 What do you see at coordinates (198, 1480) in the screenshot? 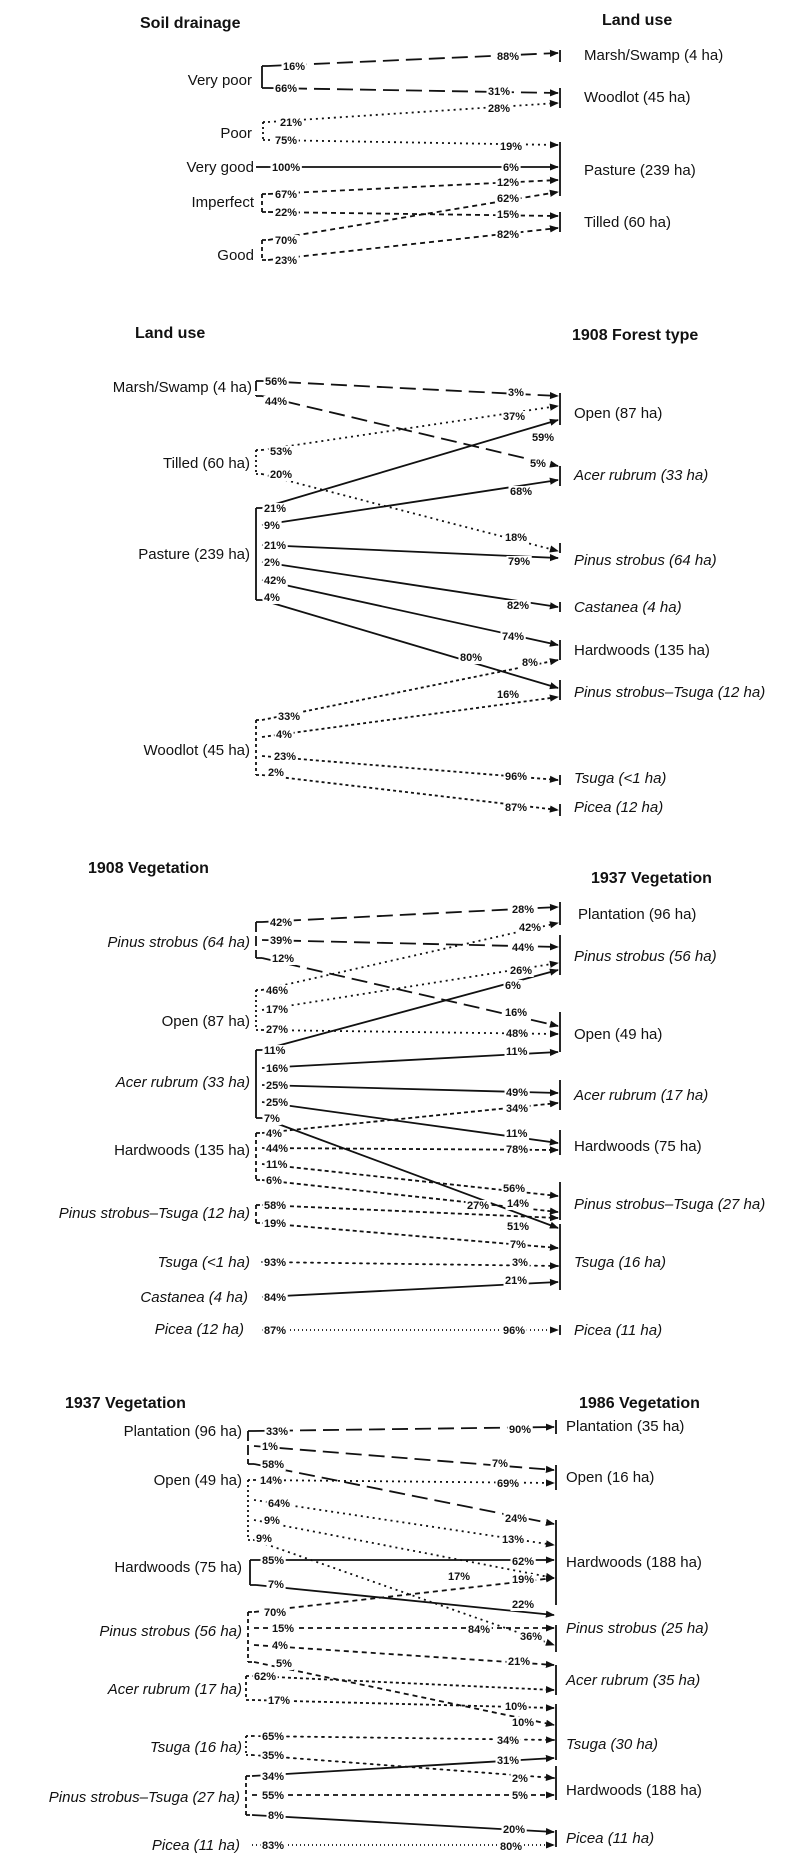
I see `source-label-open: Open (49 ha)` at bounding box center [198, 1480].